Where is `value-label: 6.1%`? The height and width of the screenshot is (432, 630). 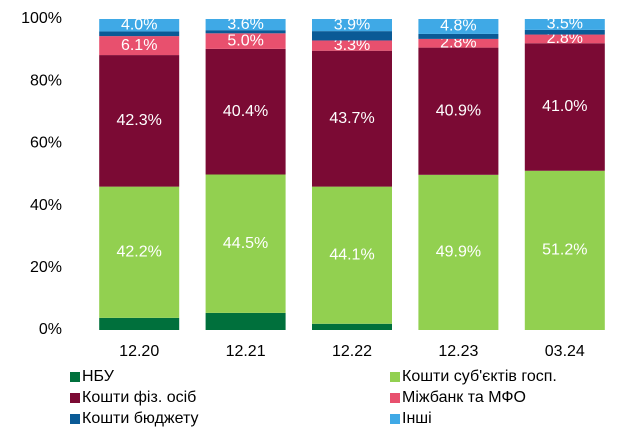 value-label: 6.1% is located at coordinates (139, 45).